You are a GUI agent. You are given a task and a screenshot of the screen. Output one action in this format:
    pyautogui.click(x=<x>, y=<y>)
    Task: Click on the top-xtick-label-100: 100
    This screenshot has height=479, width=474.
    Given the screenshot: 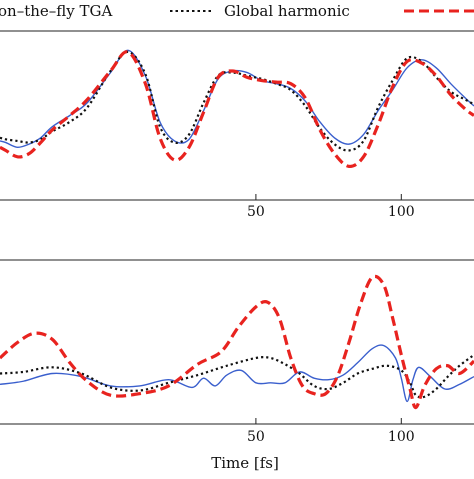 What is the action you would take?
    pyautogui.click(x=401, y=212)
    